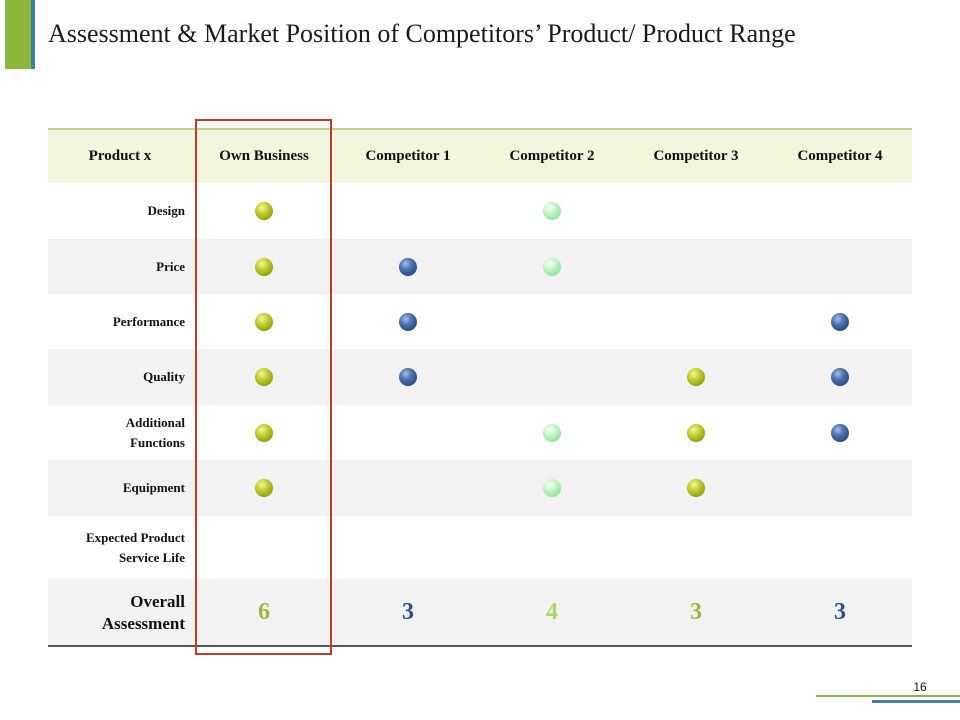 This screenshot has height=720, width=960. Describe the element at coordinates (480, 377) in the screenshot. I see `table-row: Quality` at that location.